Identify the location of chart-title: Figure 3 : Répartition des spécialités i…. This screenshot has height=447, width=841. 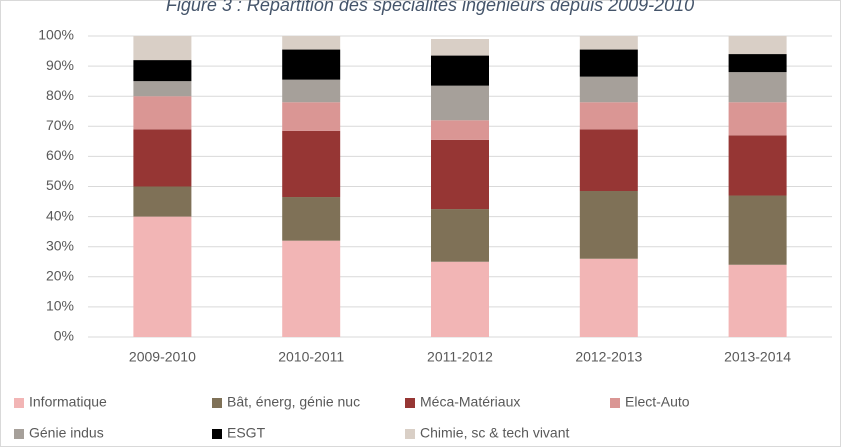
(430, 7).